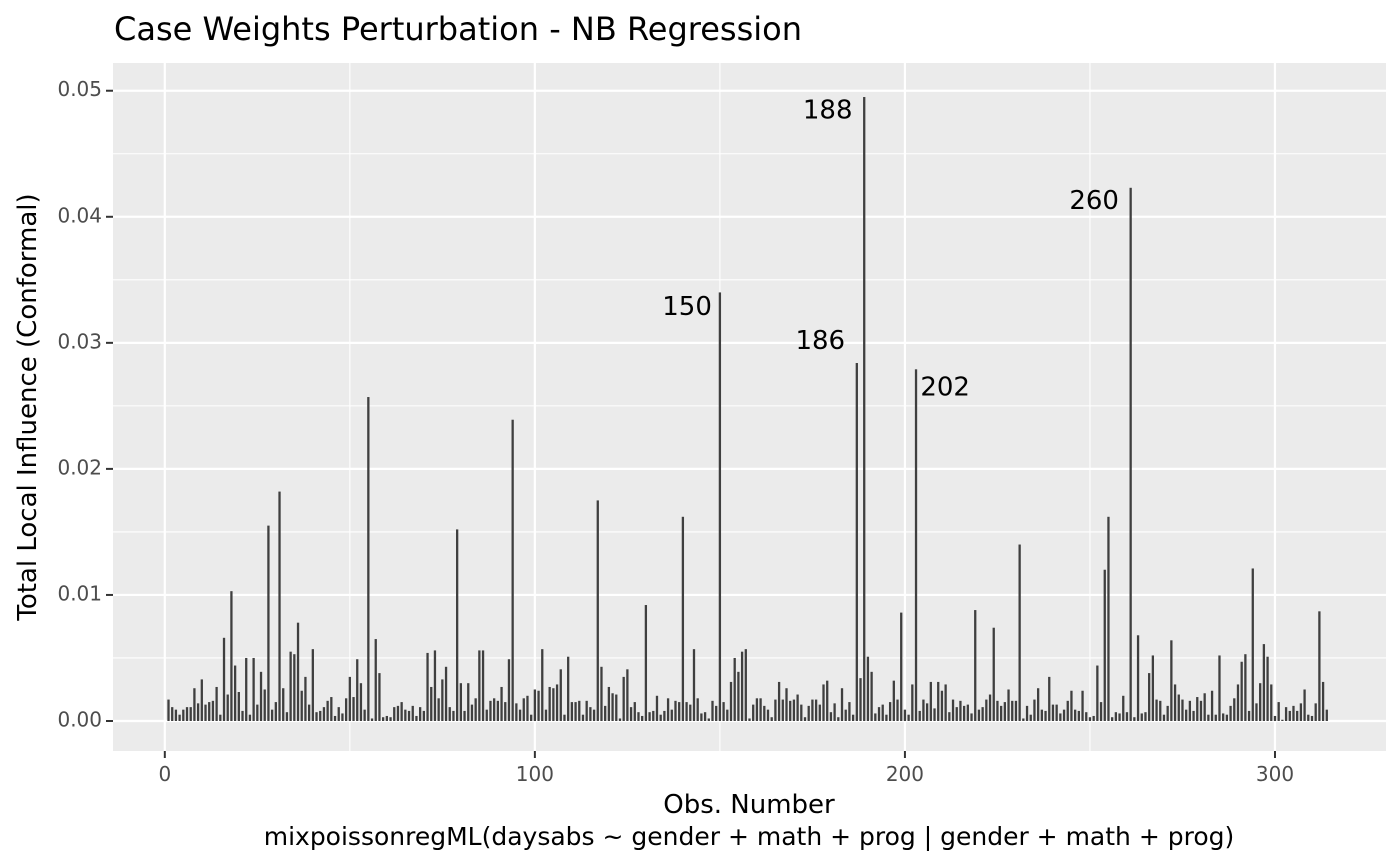 The height and width of the screenshot is (866, 1400). What do you see at coordinates (164, 774) in the screenshot?
I see `x-tick-label: 0` at bounding box center [164, 774].